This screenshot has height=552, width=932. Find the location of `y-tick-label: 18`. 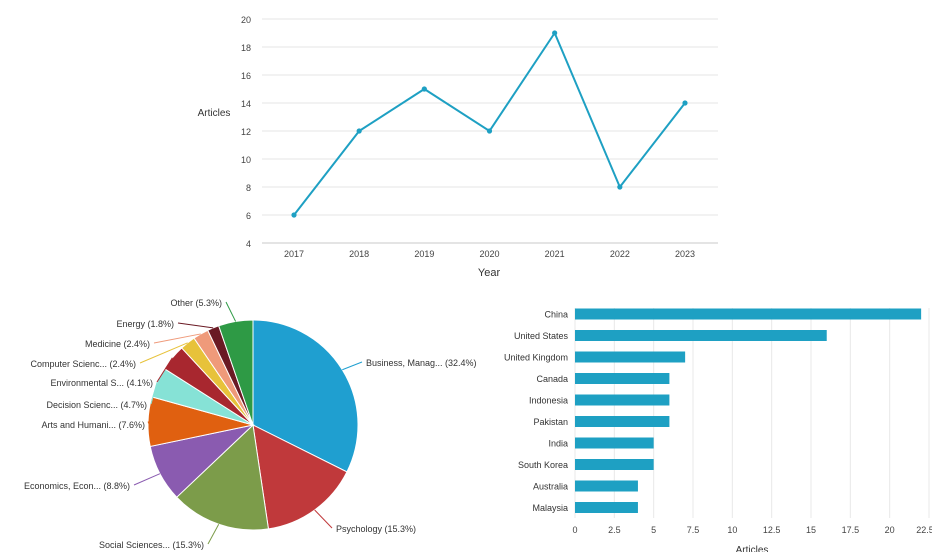

y-tick-label: 18 is located at coordinates (246, 48).